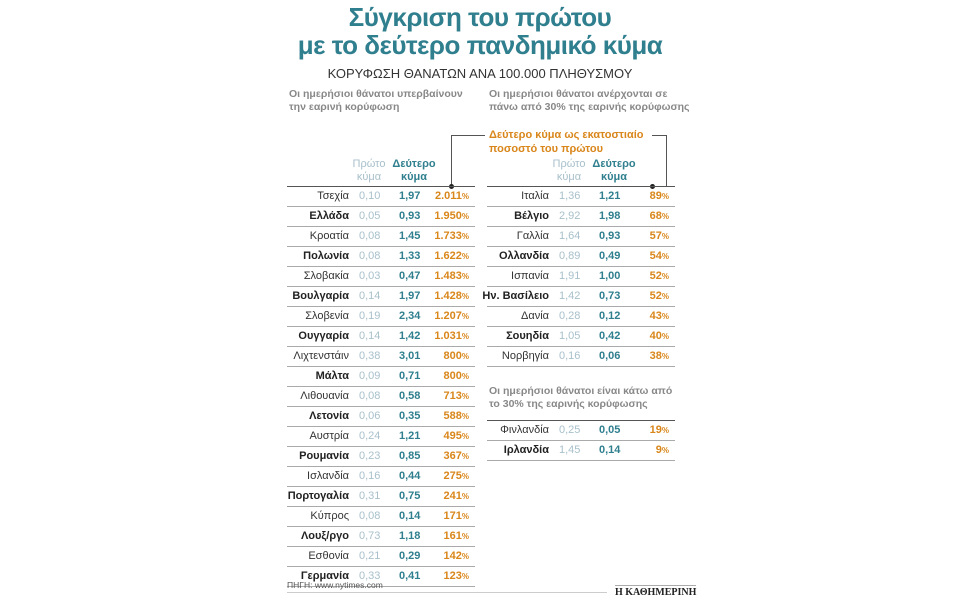  Describe the element at coordinates (610, 316) in the screenshot. I see `second-wave-value: 0,12` at that location.